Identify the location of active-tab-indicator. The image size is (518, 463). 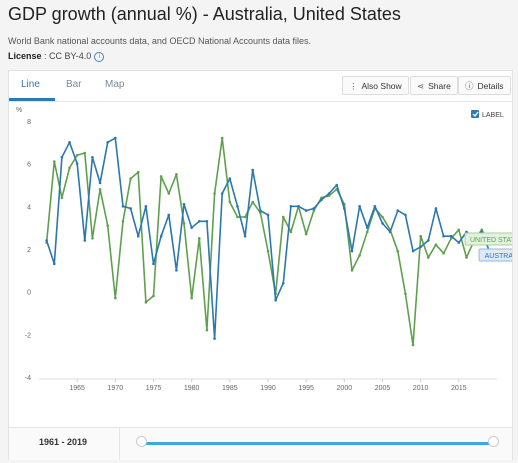
(32, 99).